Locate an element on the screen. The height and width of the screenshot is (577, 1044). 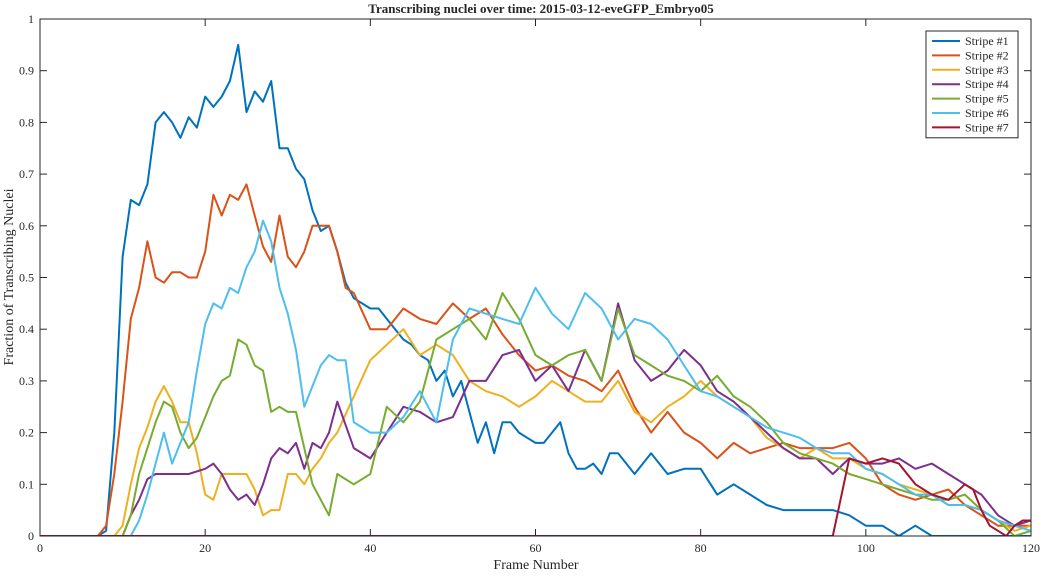
y-tick-label: 1 is located at coordinates (31, 19).